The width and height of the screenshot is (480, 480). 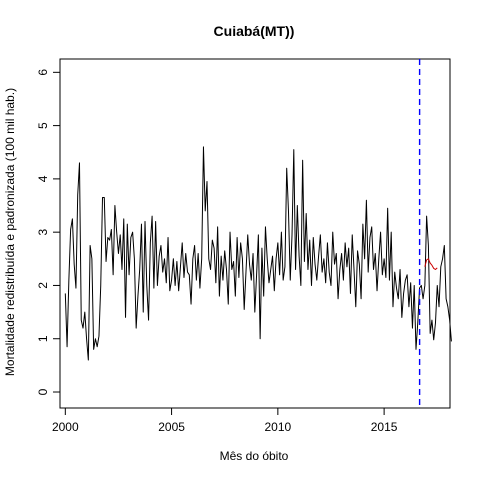 I want to click on y-tick-label-4: 4, so click(x=43, y=178).